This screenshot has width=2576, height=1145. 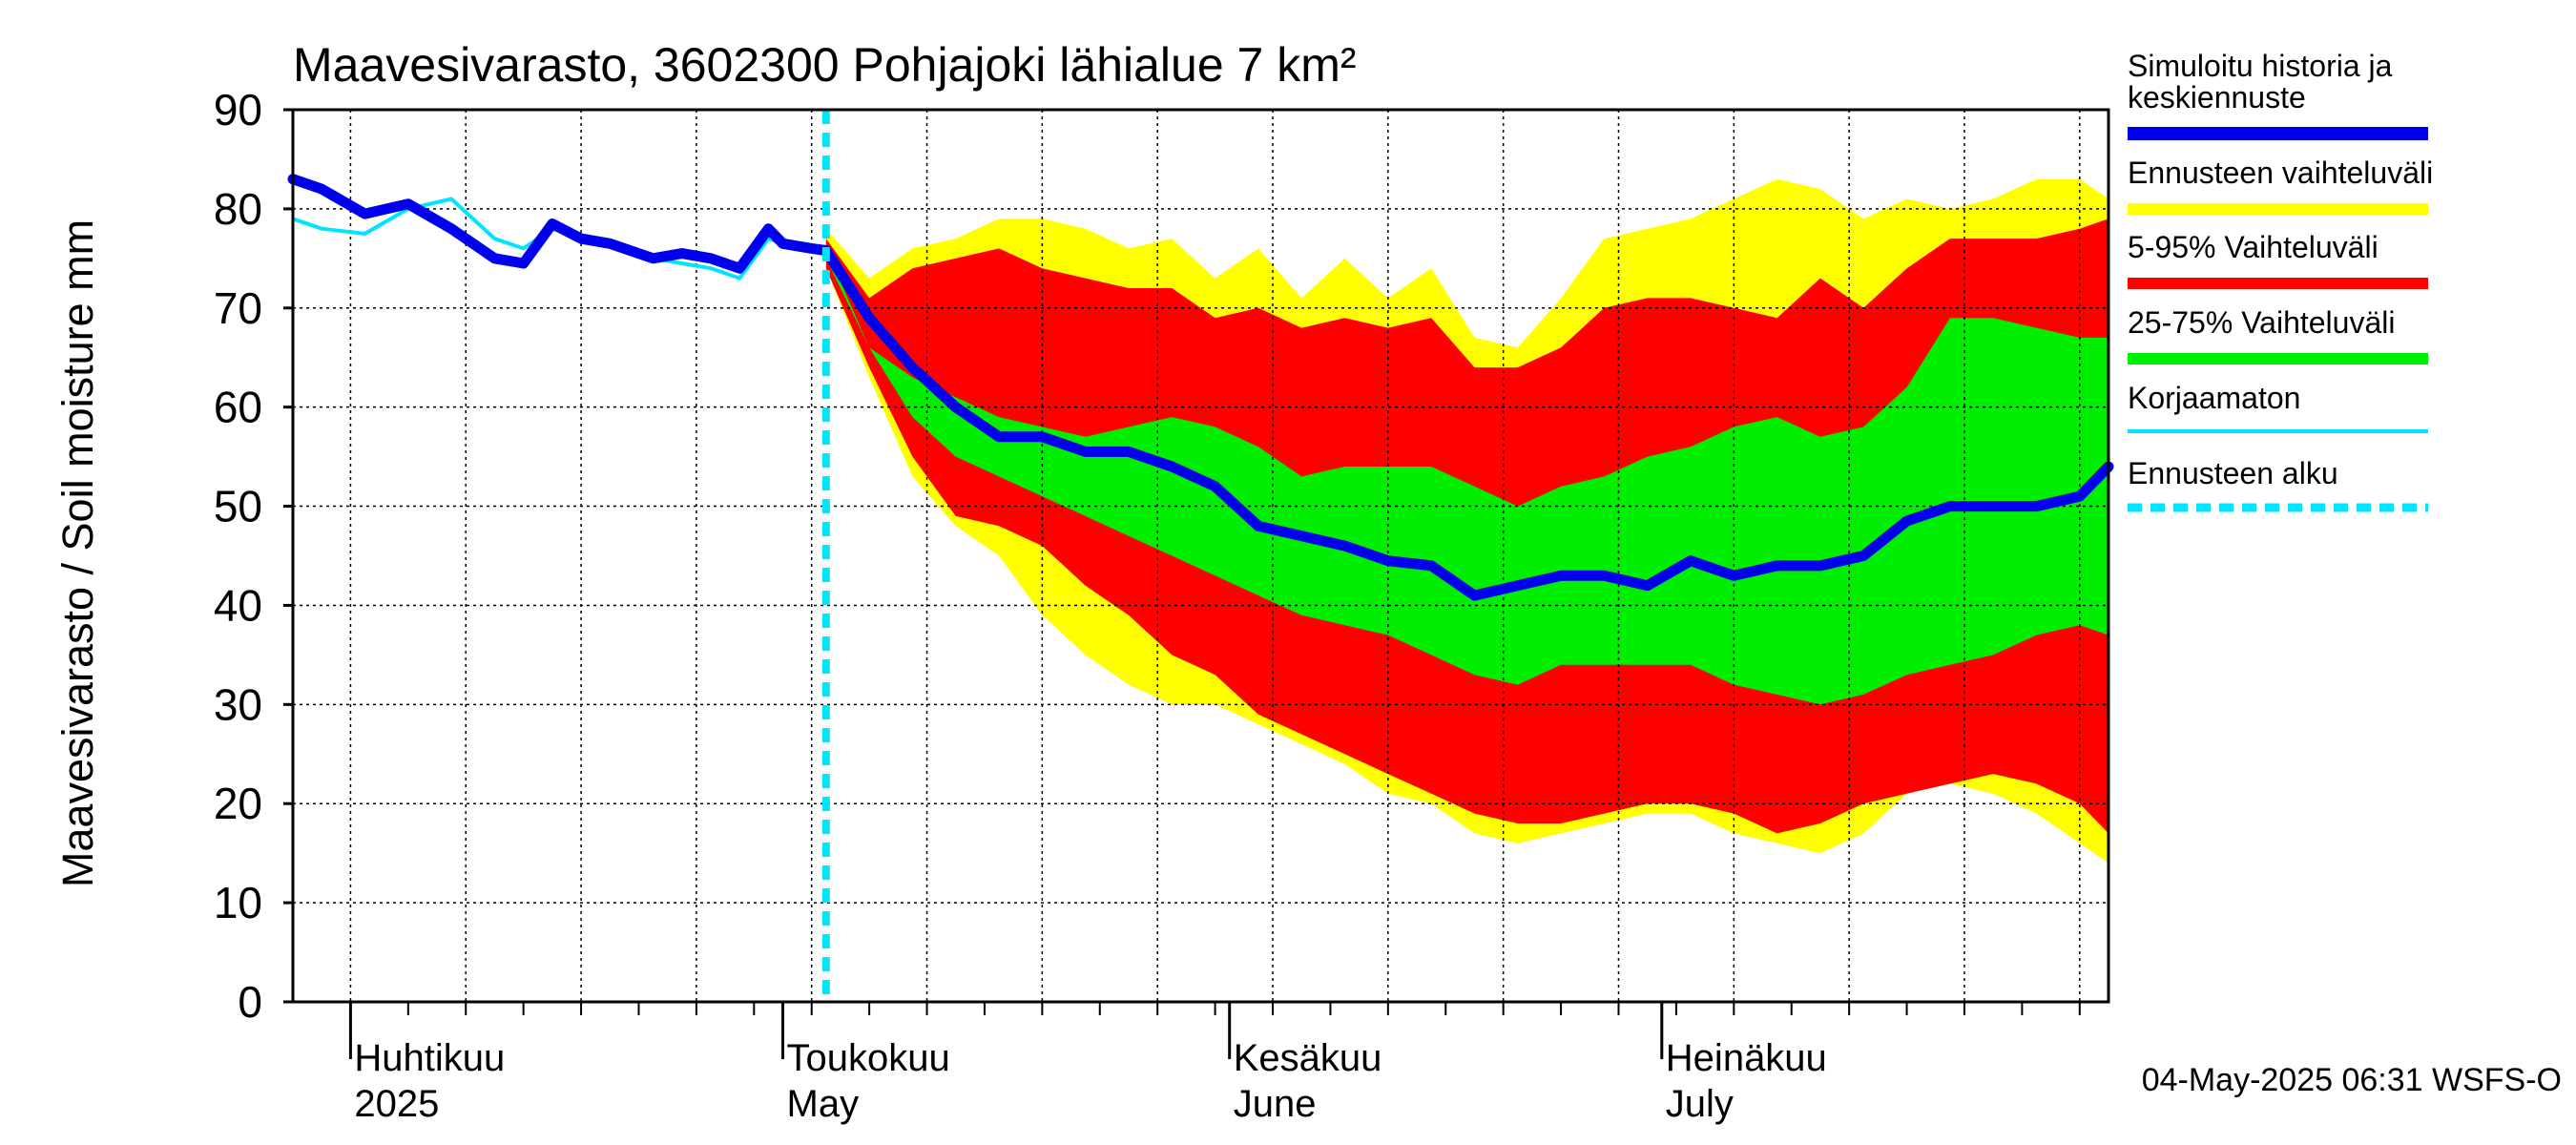 What do you see at coordinates (1214, 1030) in the screenshot?
I see `x-axis-ticks` at bounding box center [1214, 1030].